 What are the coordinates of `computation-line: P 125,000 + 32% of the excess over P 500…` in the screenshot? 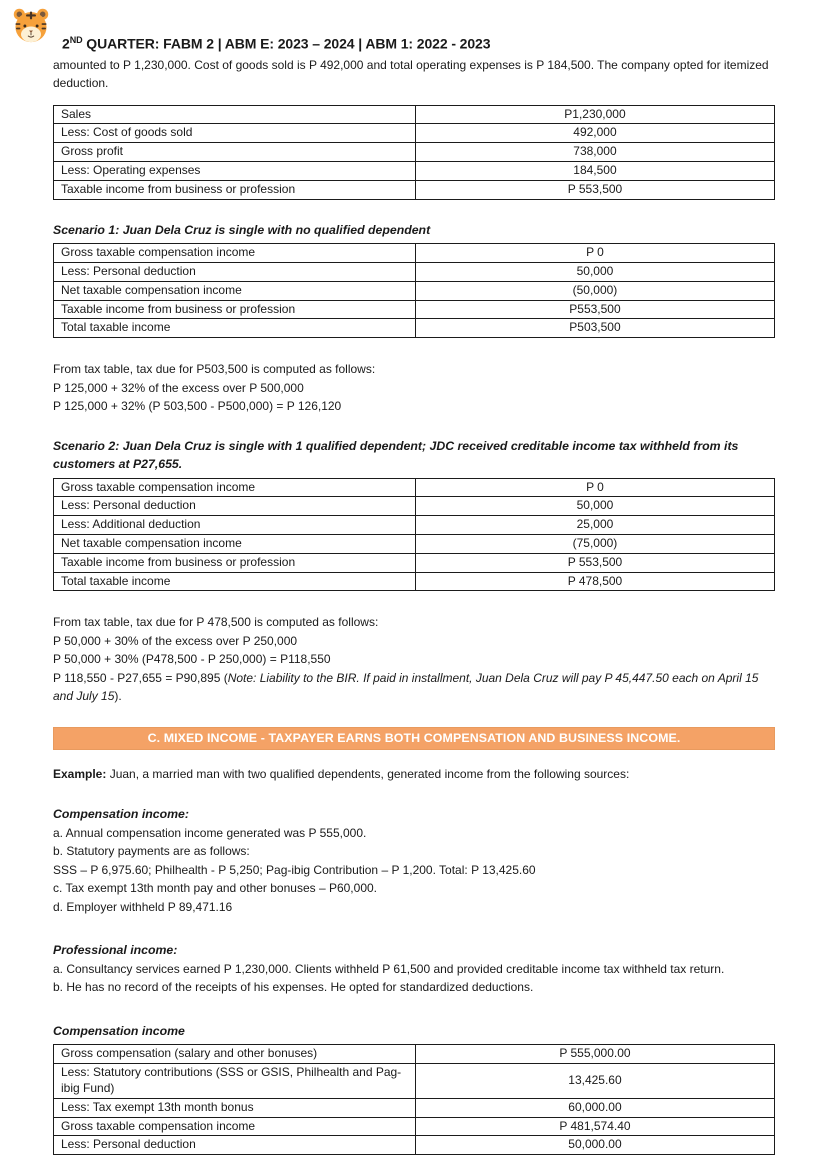 It's located at (178, 387).